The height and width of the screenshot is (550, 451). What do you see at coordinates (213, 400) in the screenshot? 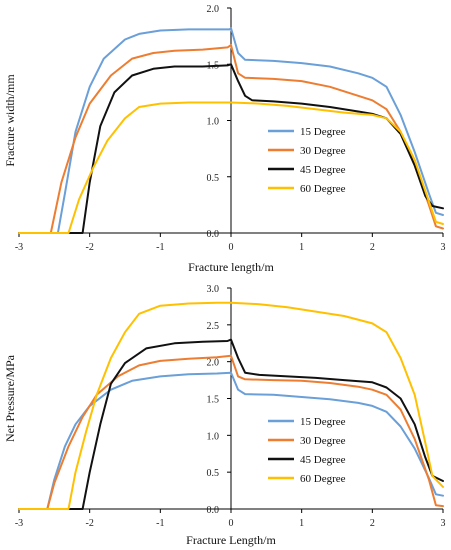
I see `y-tick-label: 1.5` at bounding box center [213, 400].